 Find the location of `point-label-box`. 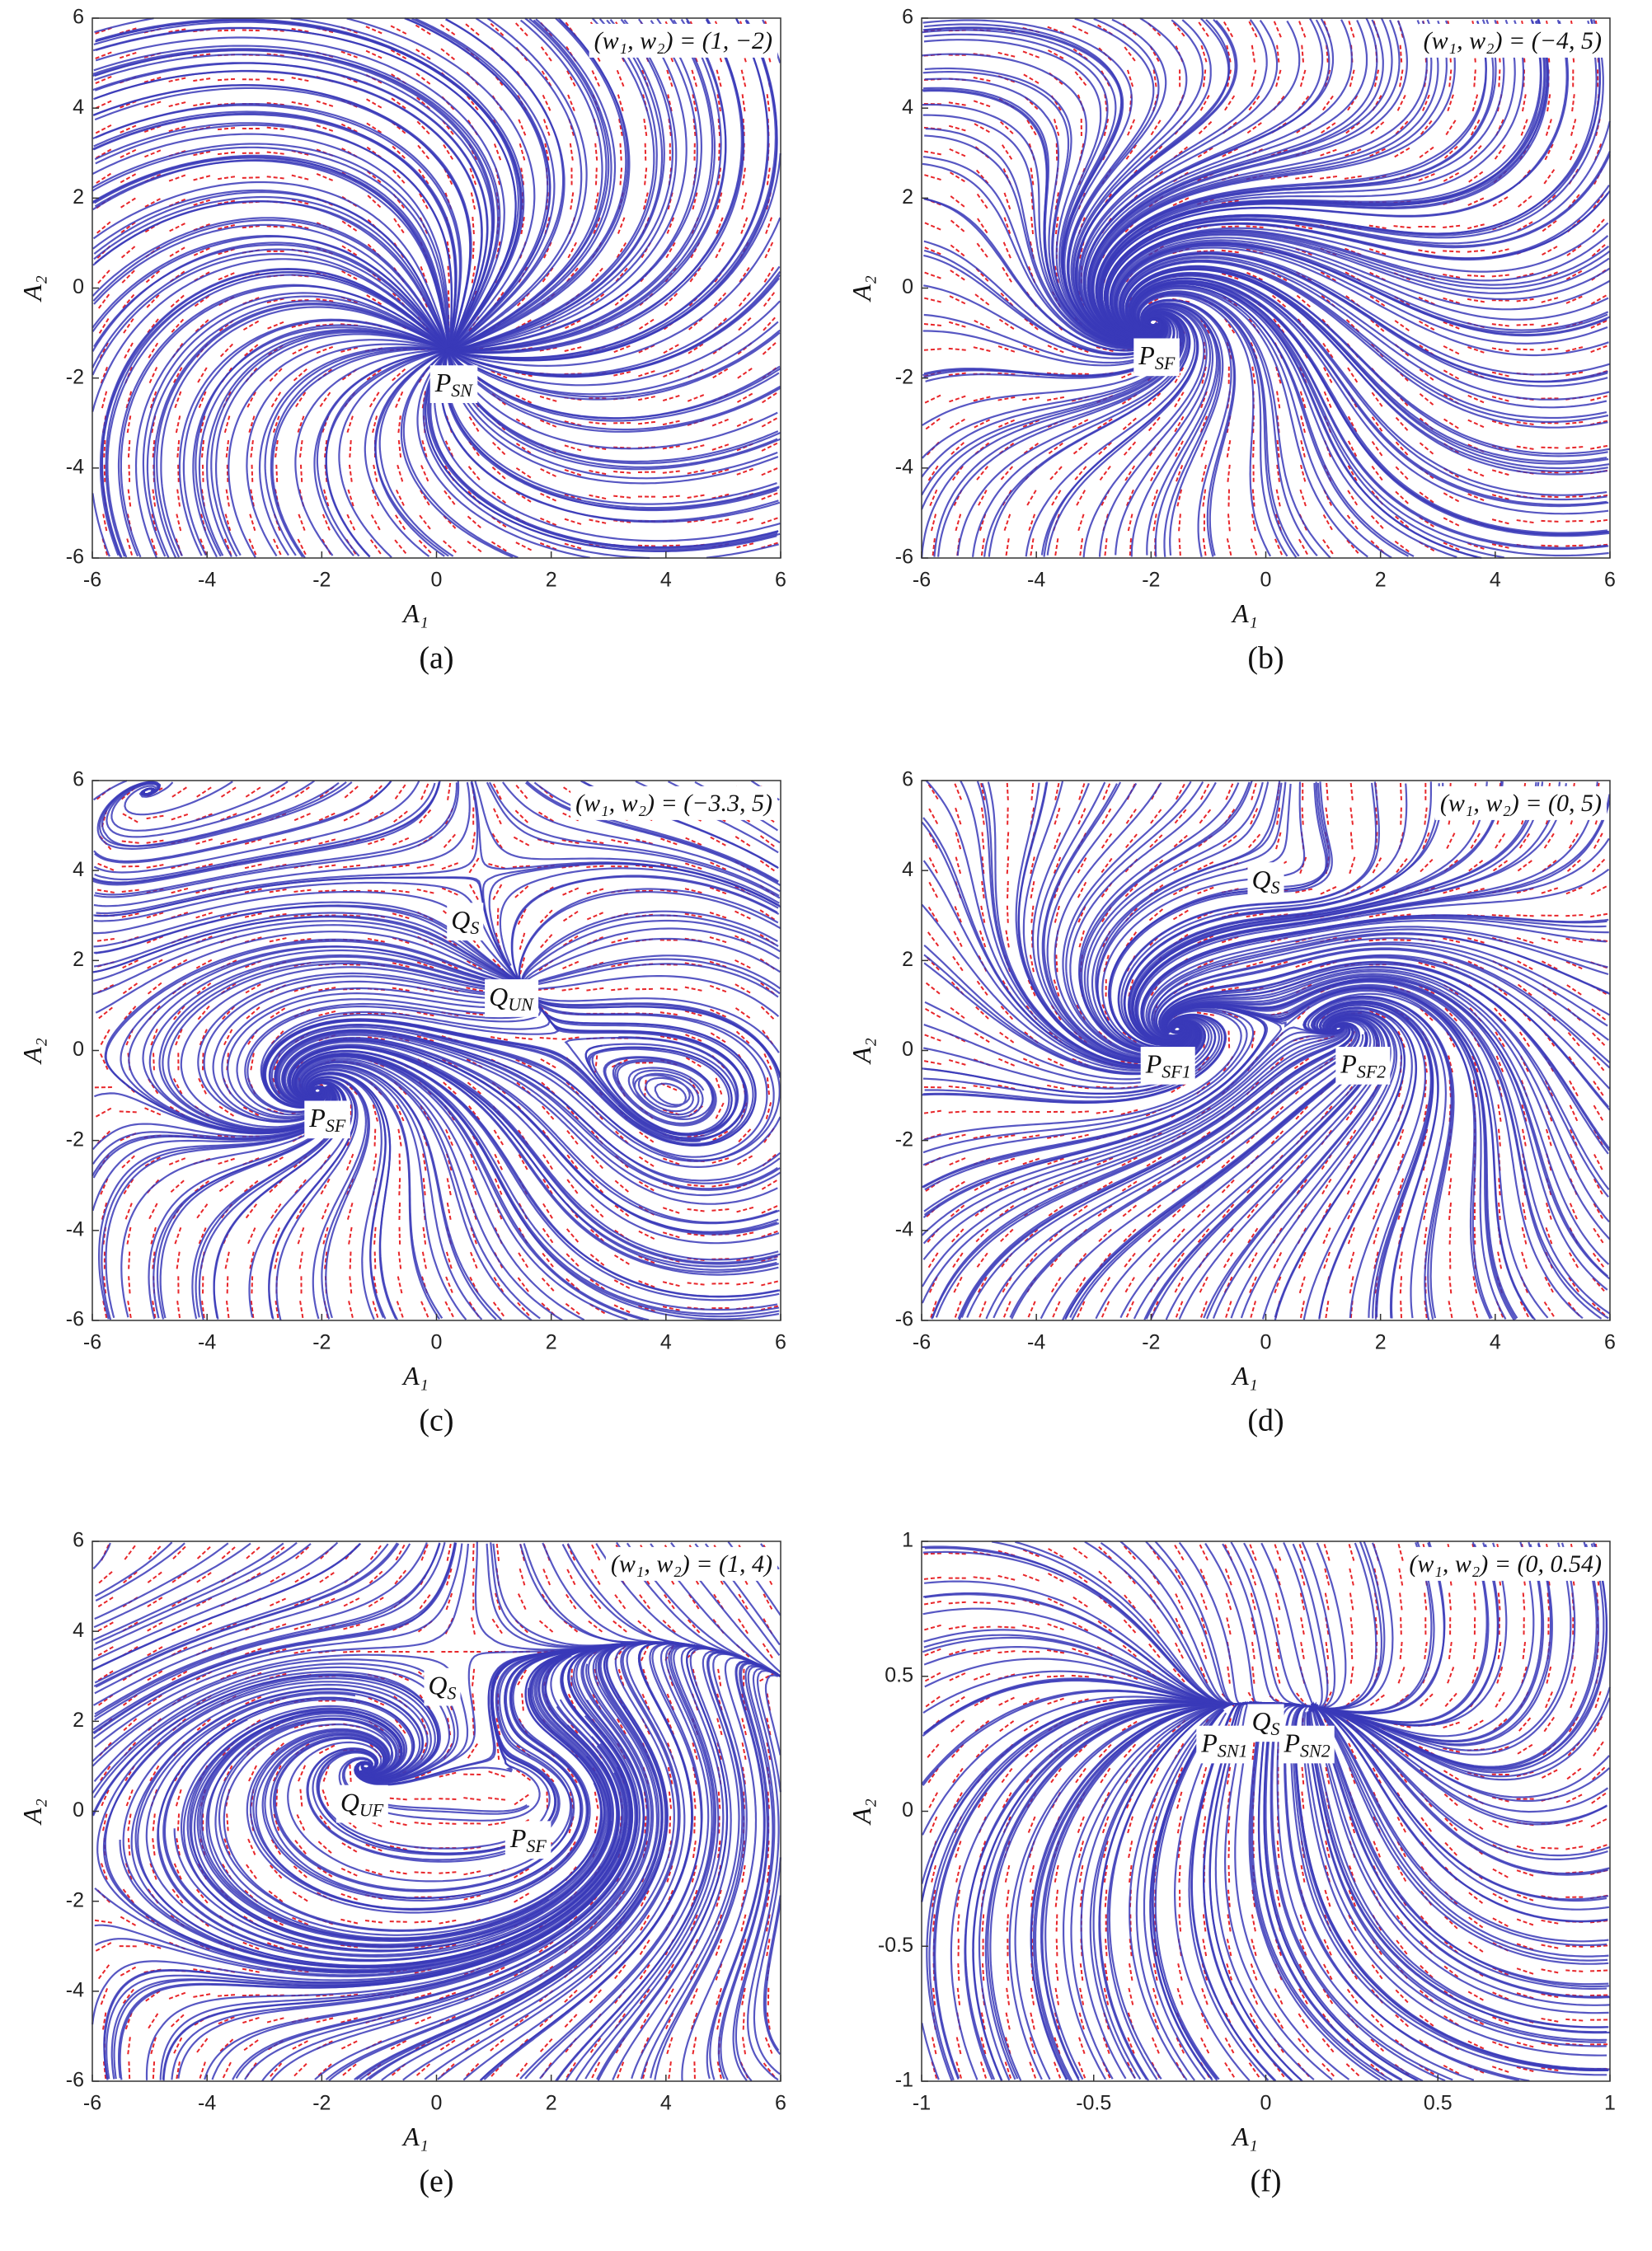

point-label-box is located at coordinates (443, 1686).